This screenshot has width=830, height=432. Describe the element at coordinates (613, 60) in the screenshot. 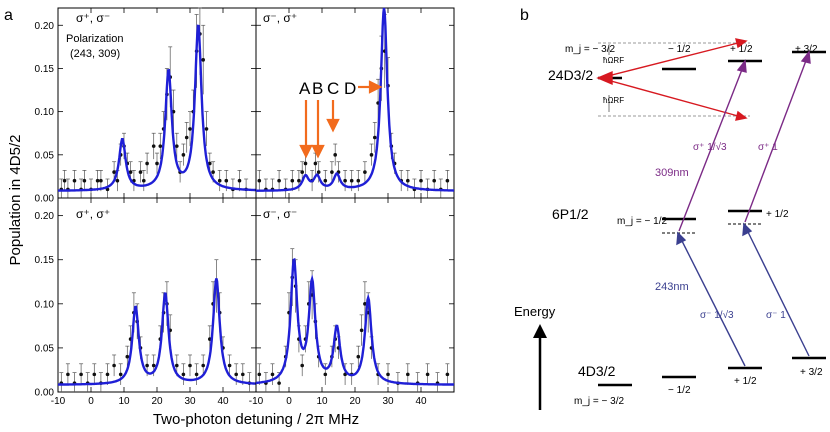

I see `rf-label-upper: ħΩRF` at that location.